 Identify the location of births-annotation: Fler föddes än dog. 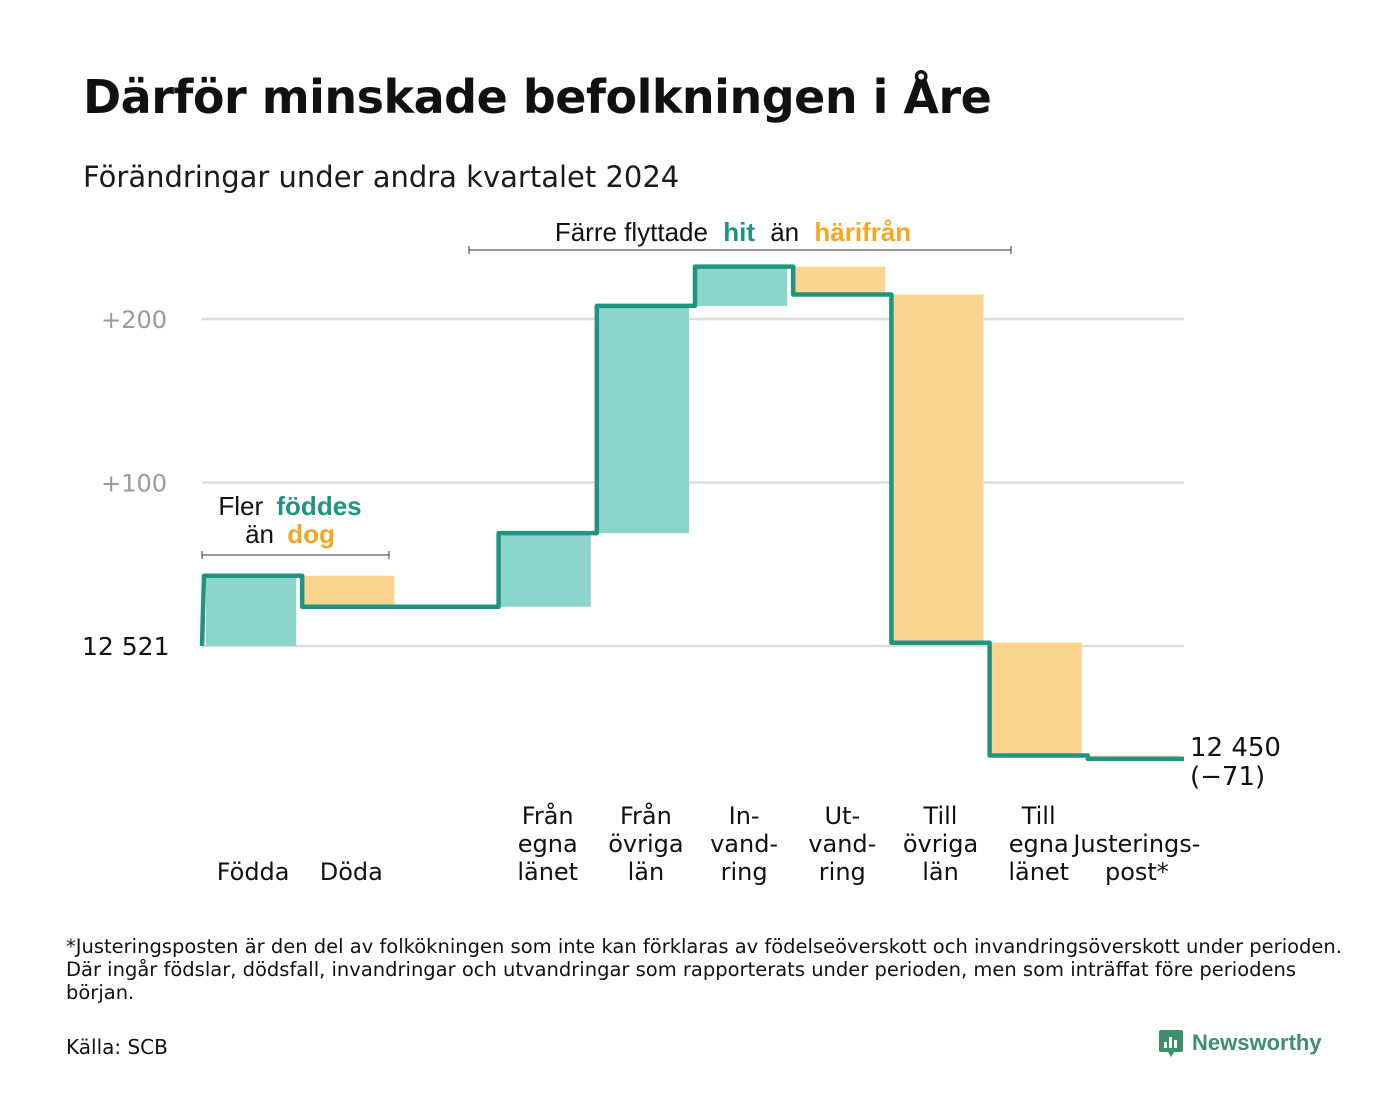
(295, 525).